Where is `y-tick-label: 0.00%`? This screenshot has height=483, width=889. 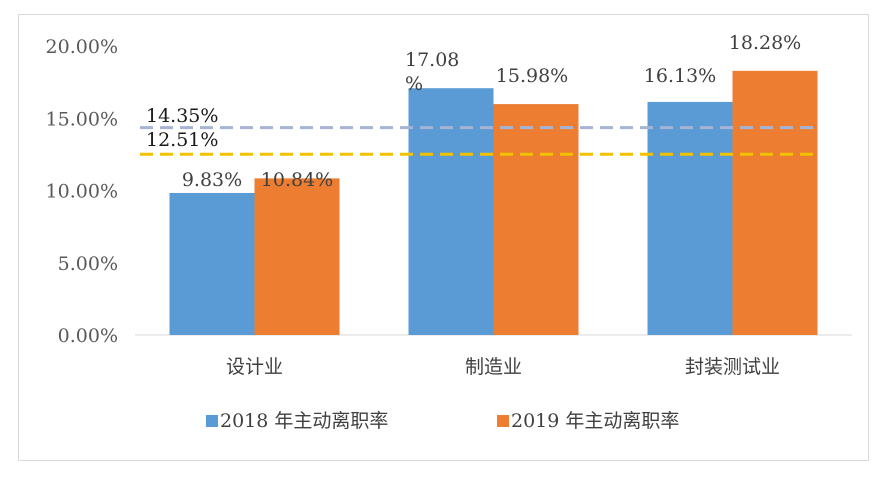
y-tick-label: 0.00% is located at coordinates (88, 336).